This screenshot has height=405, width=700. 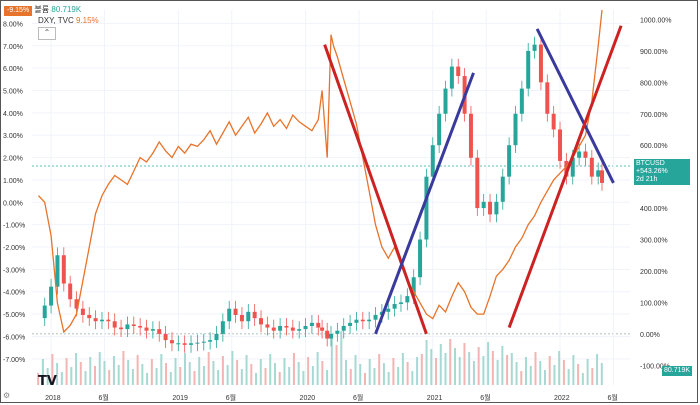 What do you see at coordinates (18, 11) in the screenshot?
I see `change-badge: -9.15%` at bounding box center [18, 11].